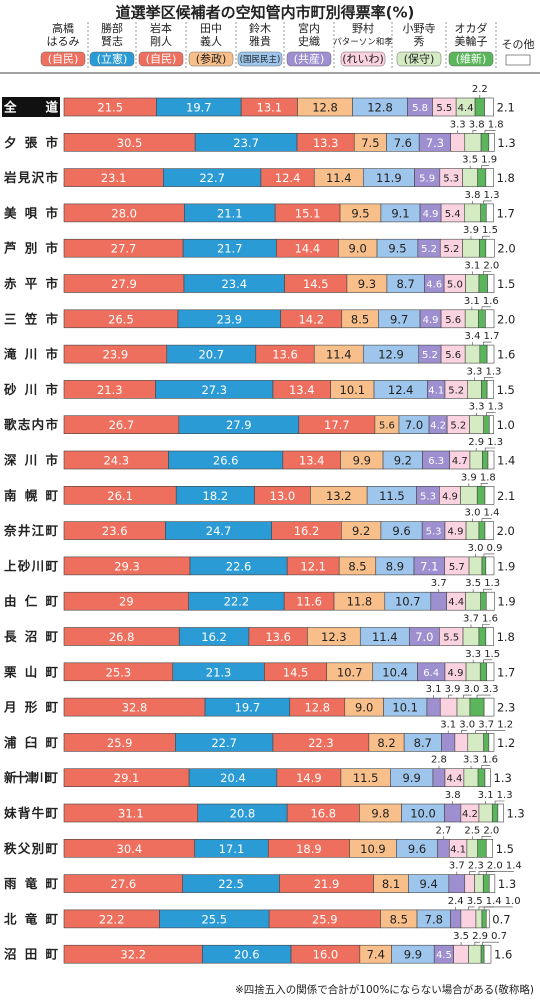 The image size is (540, 1004). What do you see at coordinates (133, 955) in the screenshot?
I see `value-label: 32.2` at bounding box center [133, 955].